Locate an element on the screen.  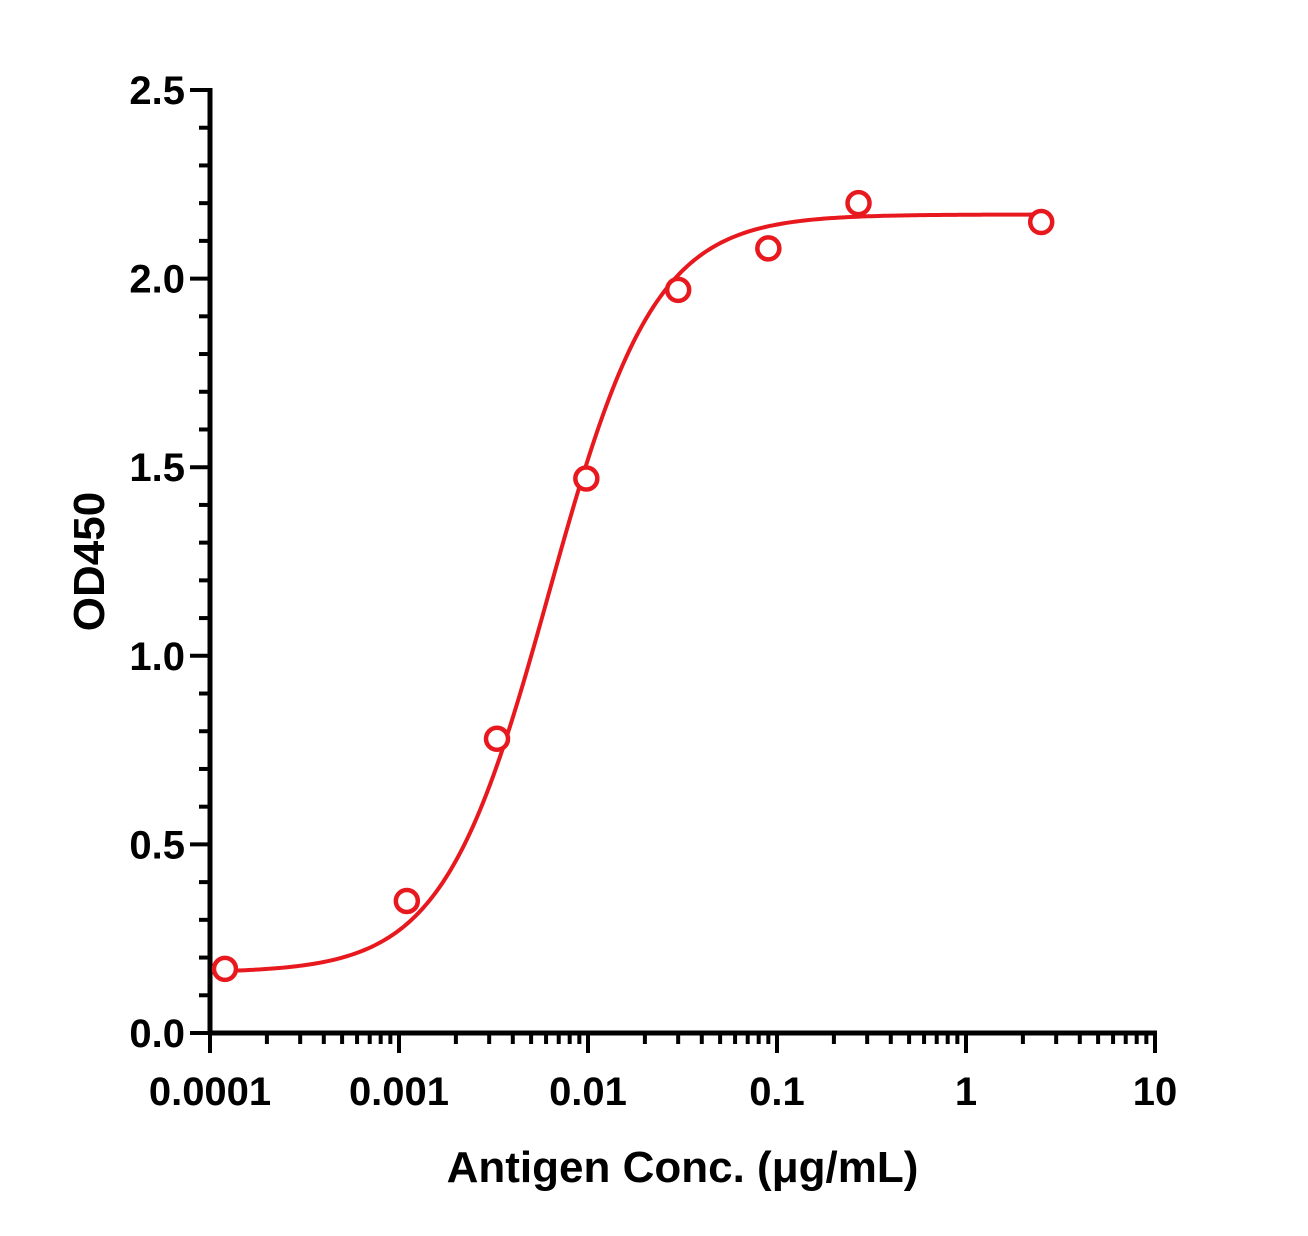
y-tick-label: 1.5 is located at coordinates (157, 468).